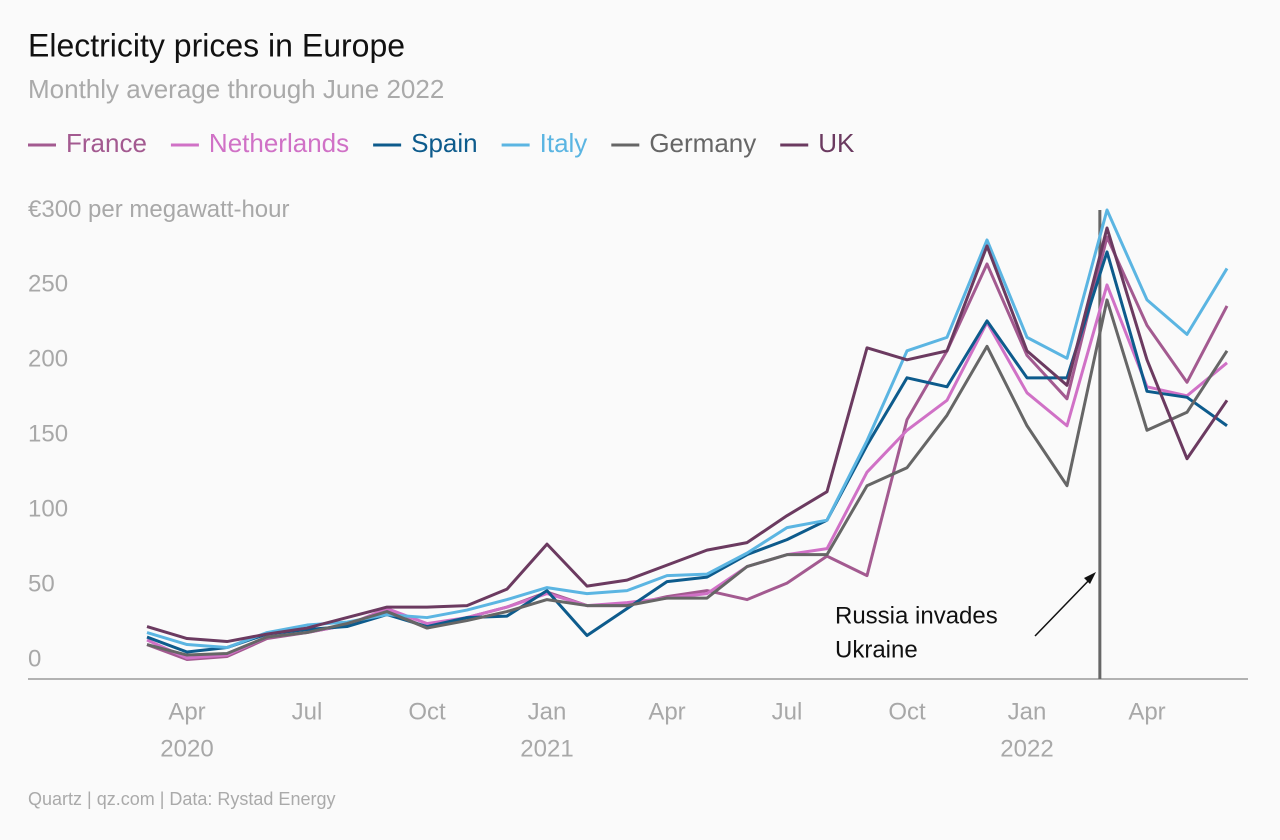  Describe the element at coordinates (236, 89) in the screenshot. I see `chart-subtitle: Monthly average through June 2022` at that location.